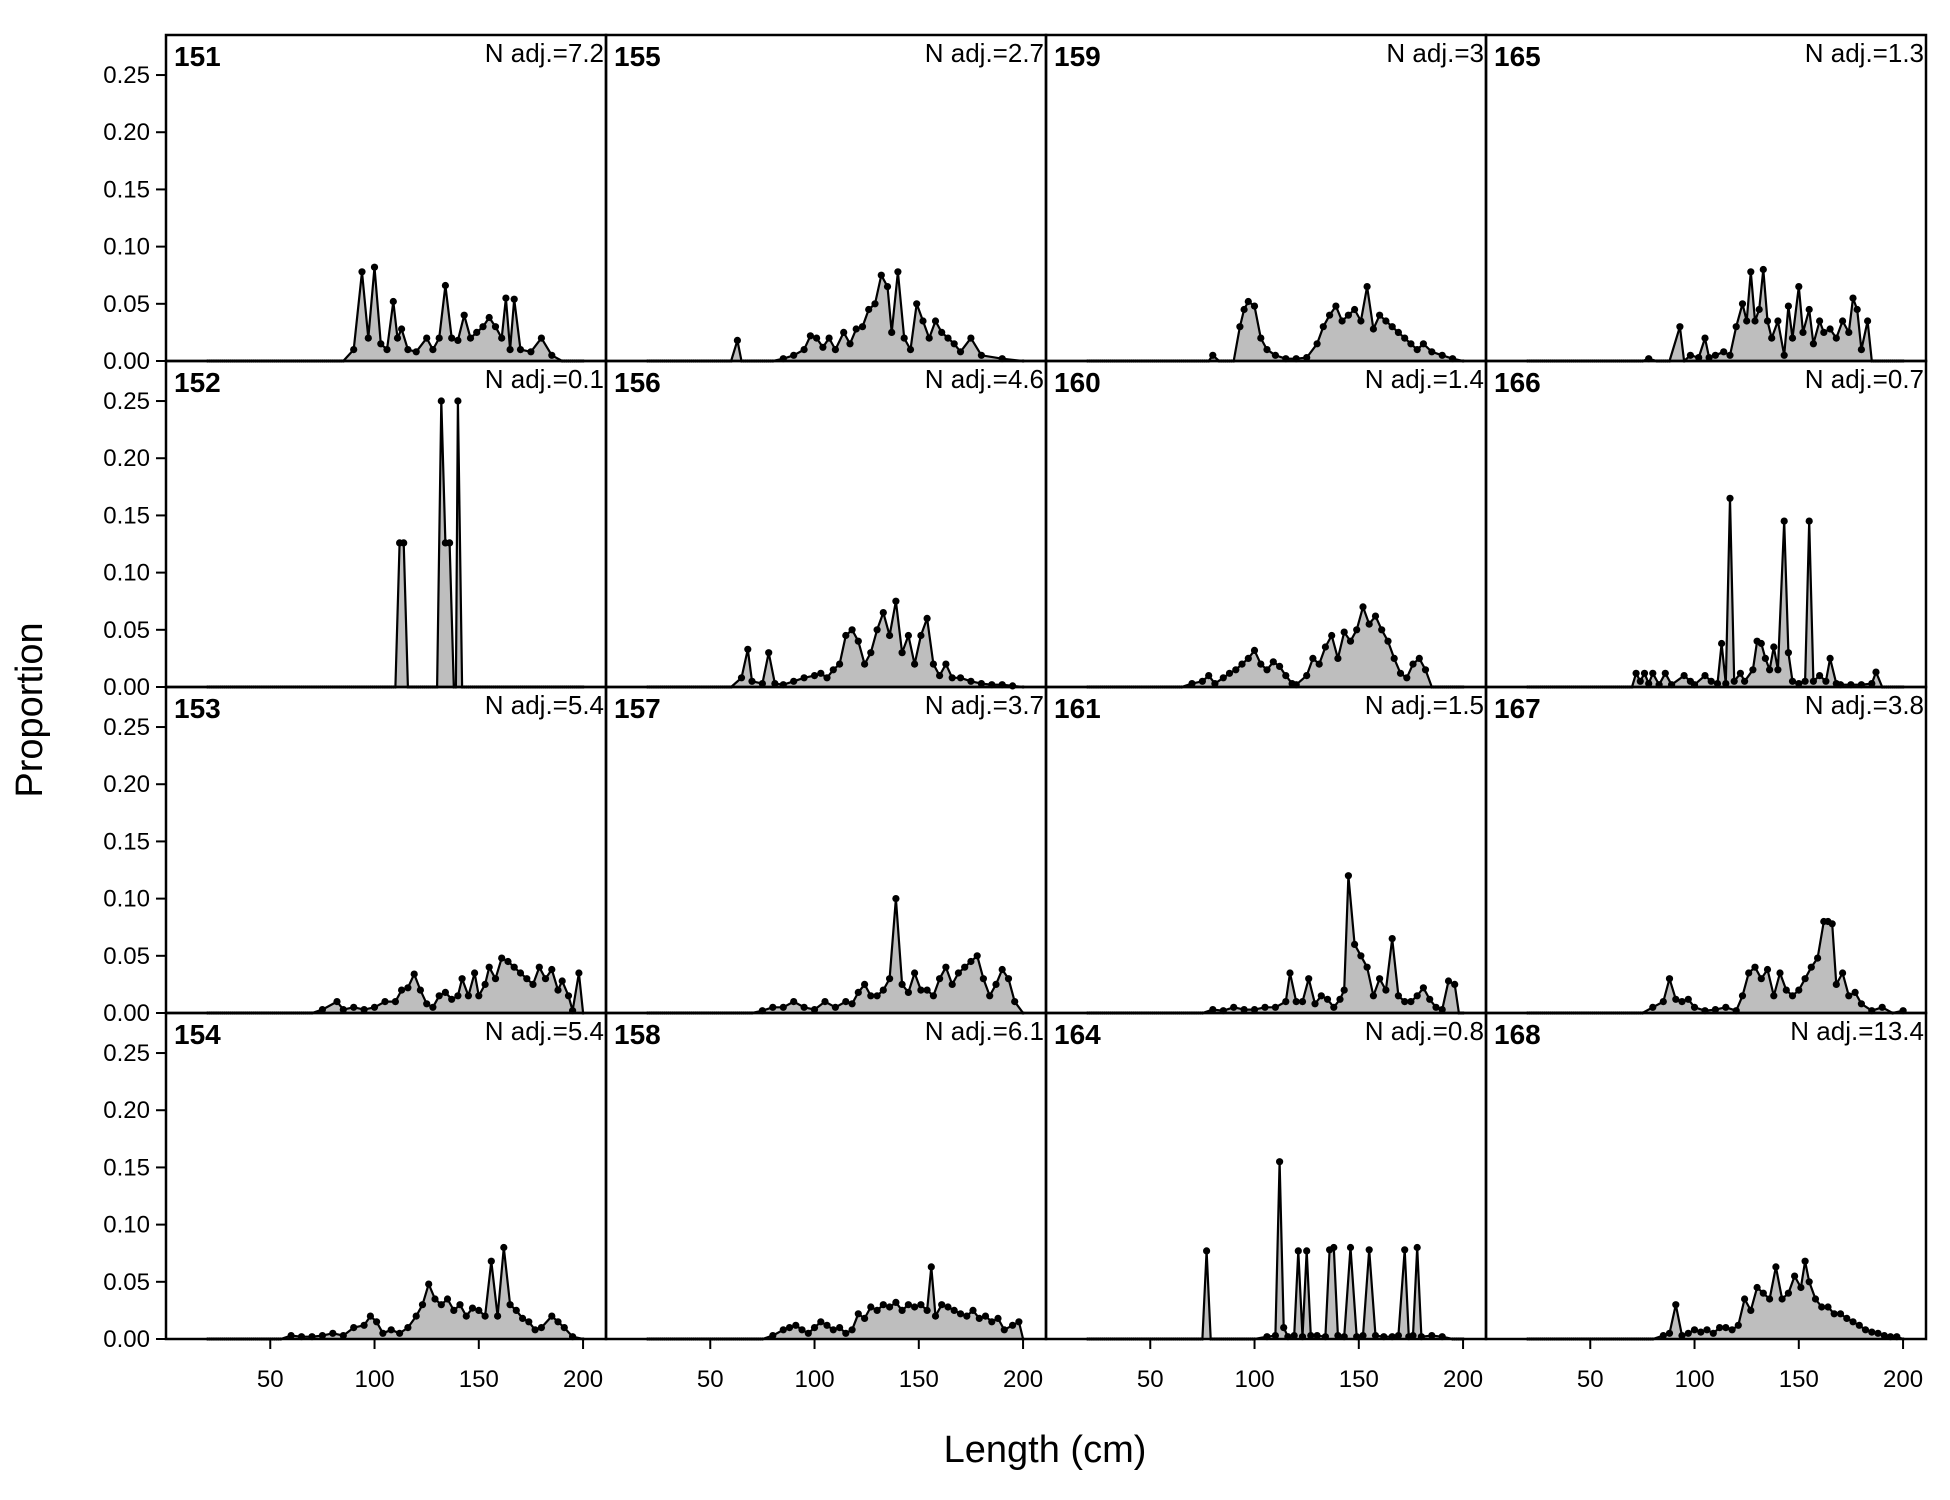  Describe the element at coordinates (544, 705) in the screenshot. I see `n-adj-label: N adj.=5.4` at that location.